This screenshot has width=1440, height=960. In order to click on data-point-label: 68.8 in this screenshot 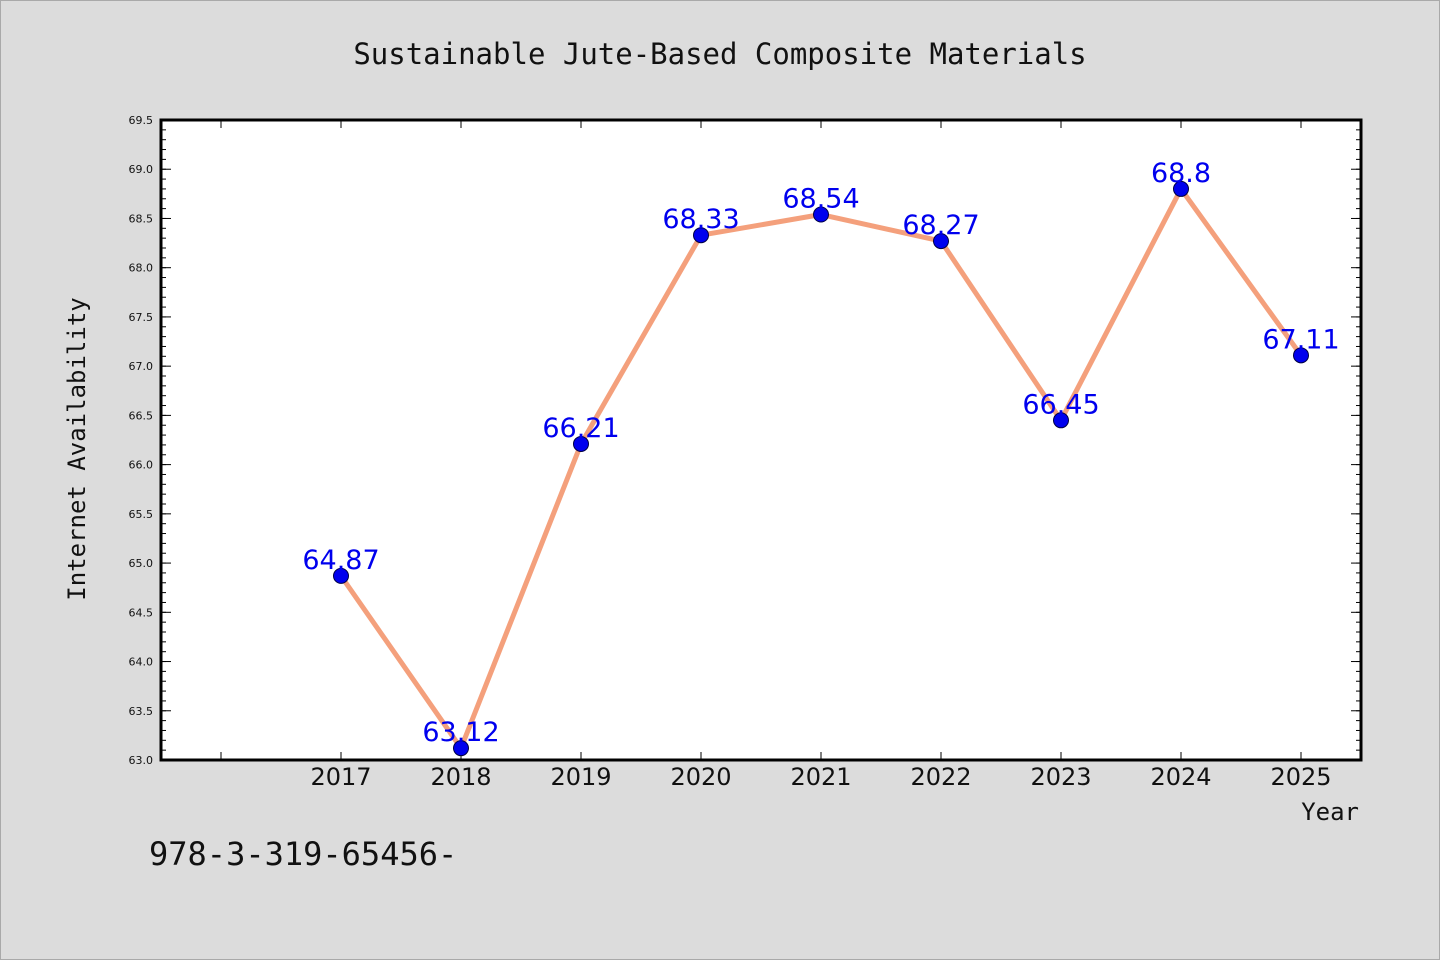, I will do `click(1181, 173)`.